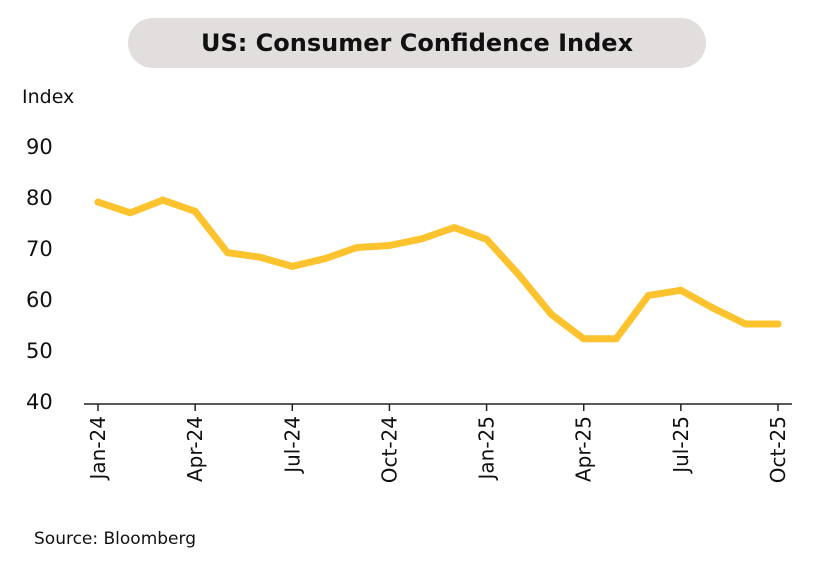 This screenshot has width=840, height=578. I want to click on chart-title: US: Consumer Confidence Index, so click(417, 43).